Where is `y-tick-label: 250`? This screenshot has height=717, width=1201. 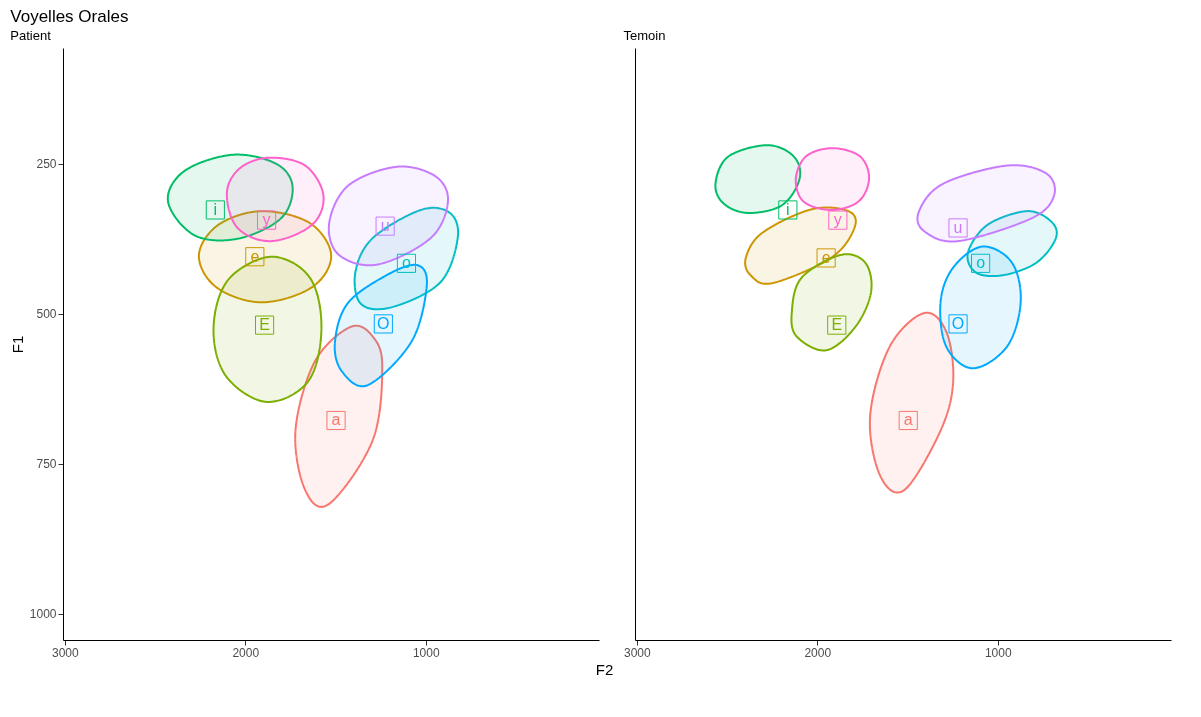 y-tick-label: 250 is located at coordinates (46, 164).